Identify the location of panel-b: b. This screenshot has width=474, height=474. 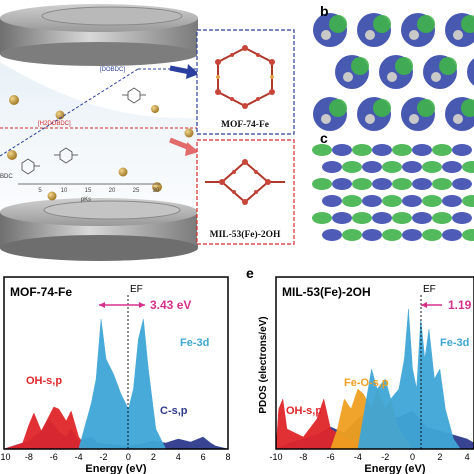
(393, 67).